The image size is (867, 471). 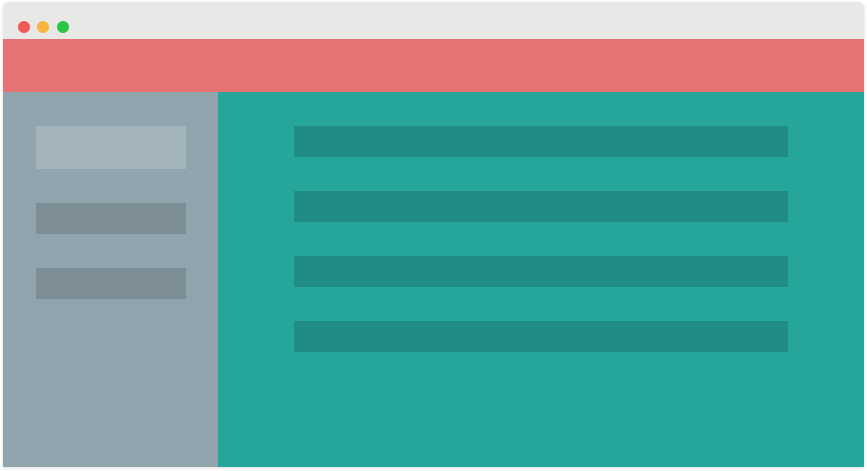 I want to click on close-button, so click(x=24, y=27).